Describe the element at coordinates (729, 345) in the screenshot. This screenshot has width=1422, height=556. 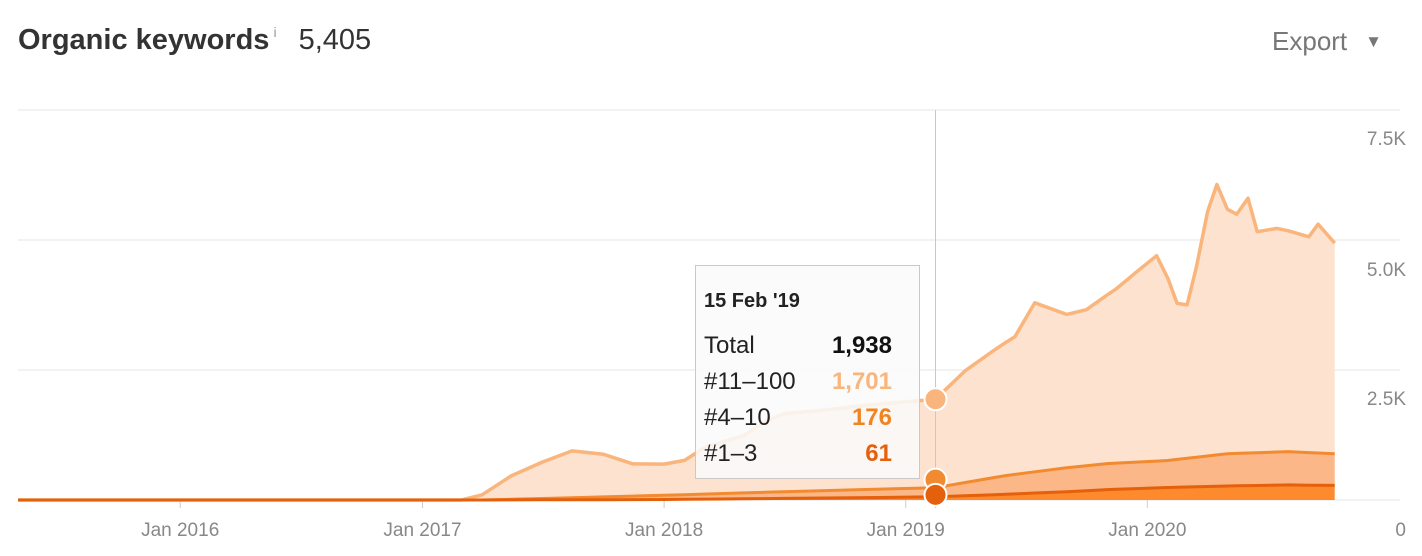
I see `tooltip-label: Total` at that location.